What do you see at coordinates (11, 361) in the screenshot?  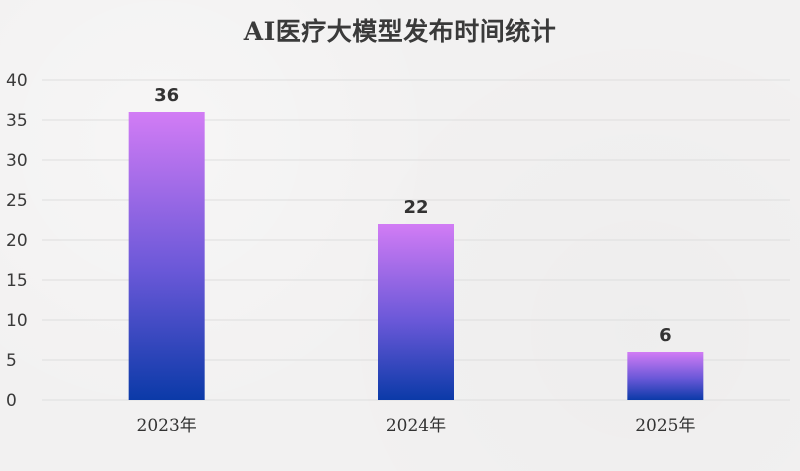 I see `y-tick-label: 5` at bounding box center [11, 361].